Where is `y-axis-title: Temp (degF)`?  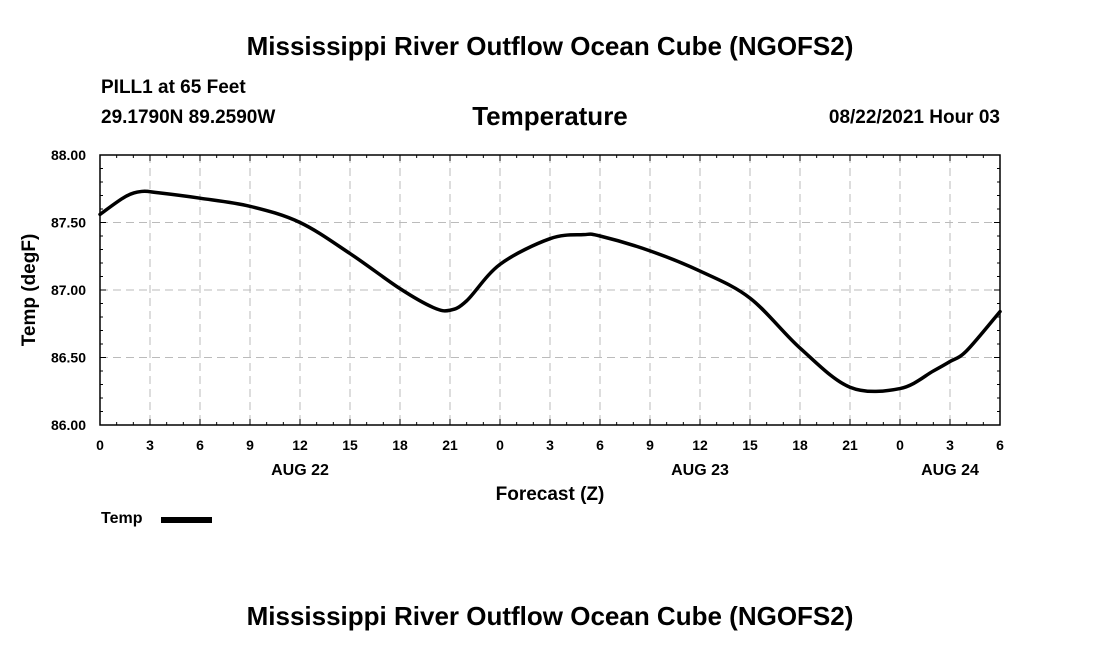
y-axis-title: Temp (degF) is located at coordinates (29, 290).